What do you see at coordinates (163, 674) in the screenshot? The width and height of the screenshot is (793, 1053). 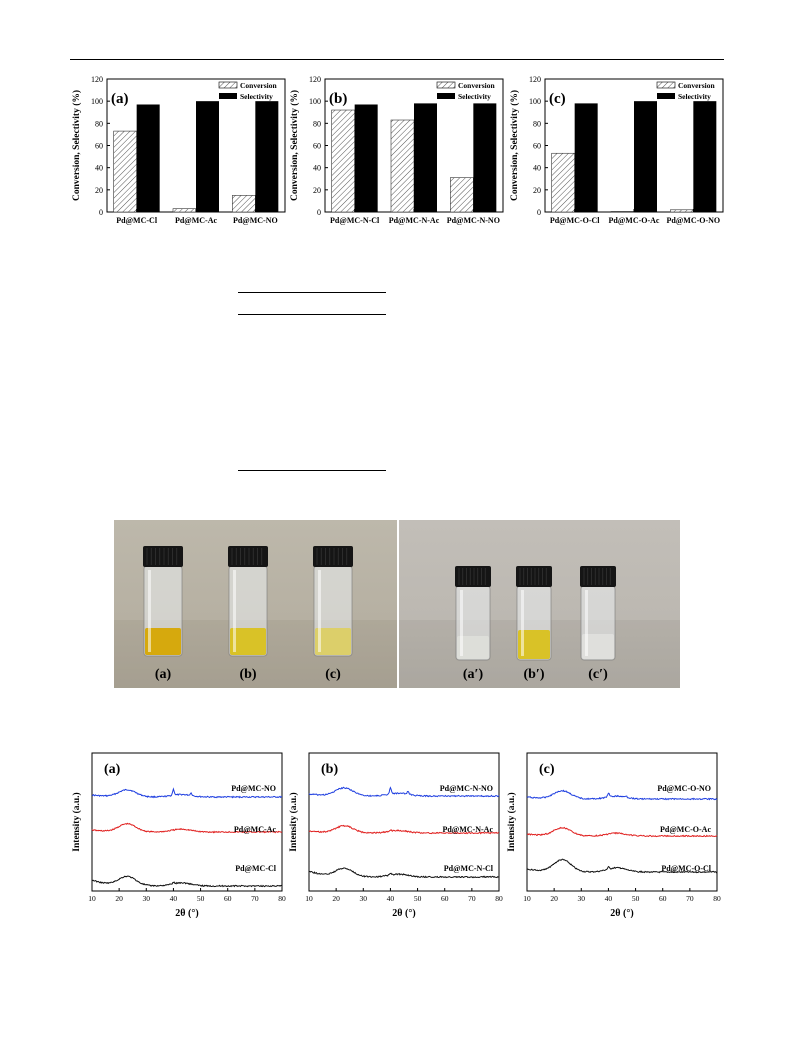 I see `vial-label: (a)` at bounding box center [163, 674].